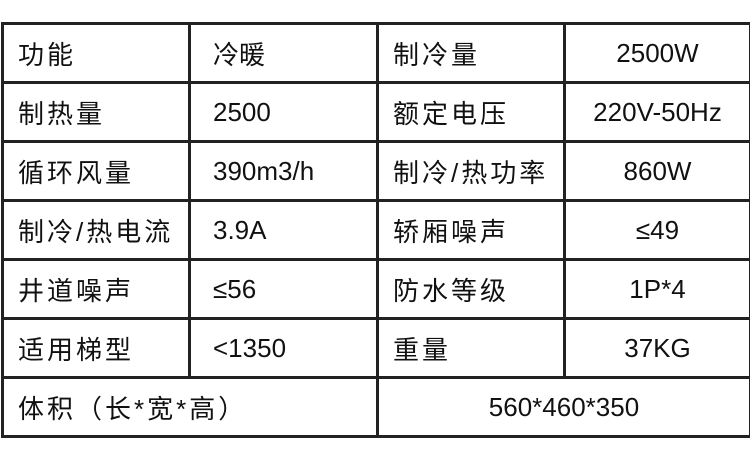 The height and width of the screenshot is (469, 750). I want to click on table-row: 功能 冷暖 制冷量 2500W, so click(375, 53).